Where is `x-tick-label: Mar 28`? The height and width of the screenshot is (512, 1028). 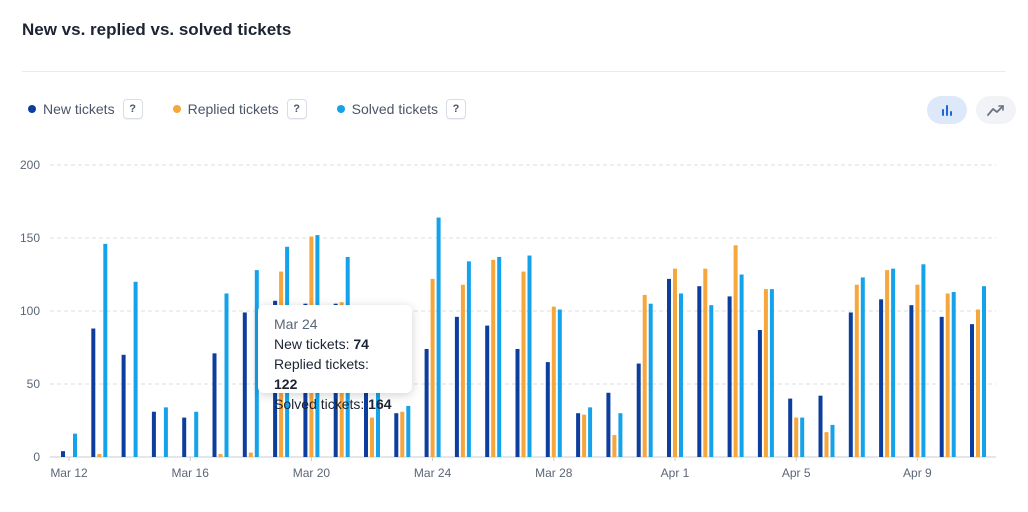
x-tick-label: Mar 28 is located at coordinates (554, 473).